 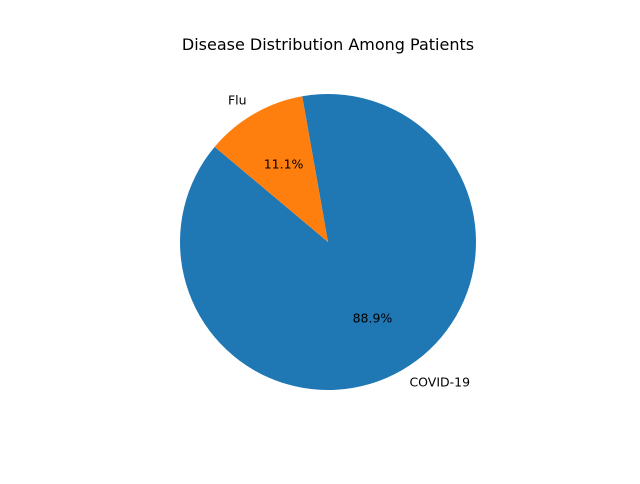 What do you see at coordinates (237, 100) in the screenshot?
I see `slice-label-flu: Flu` at bounding box center [237, 100].